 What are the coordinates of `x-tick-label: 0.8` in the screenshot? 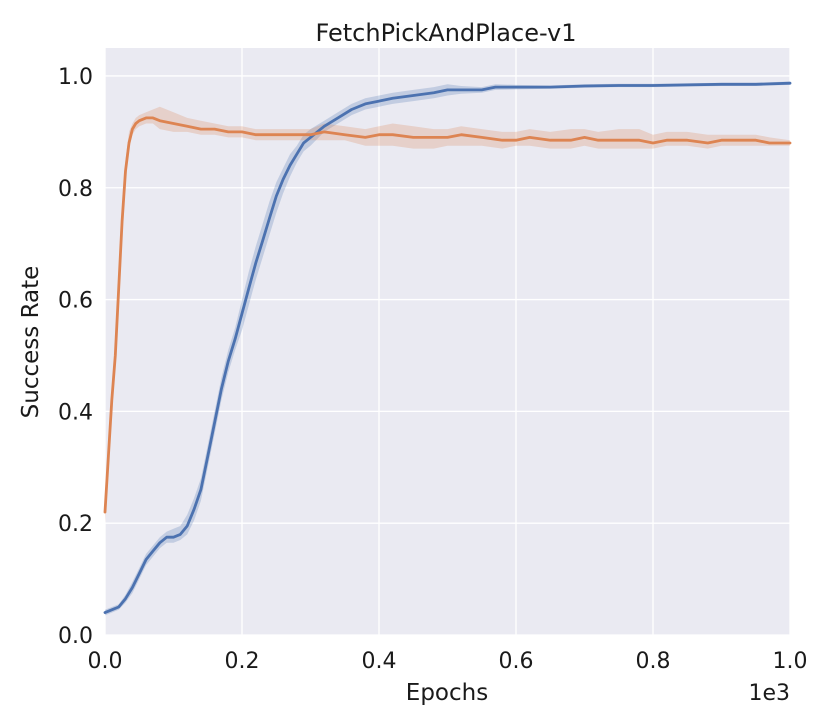 It's located at (653, 661).